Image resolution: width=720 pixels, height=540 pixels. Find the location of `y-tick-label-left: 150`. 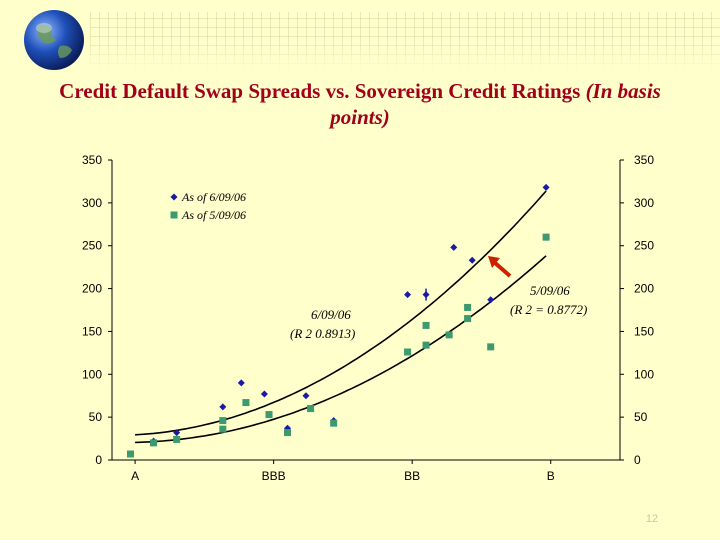

y-tick-label-left: 150 is located at coordinates (92, 331).